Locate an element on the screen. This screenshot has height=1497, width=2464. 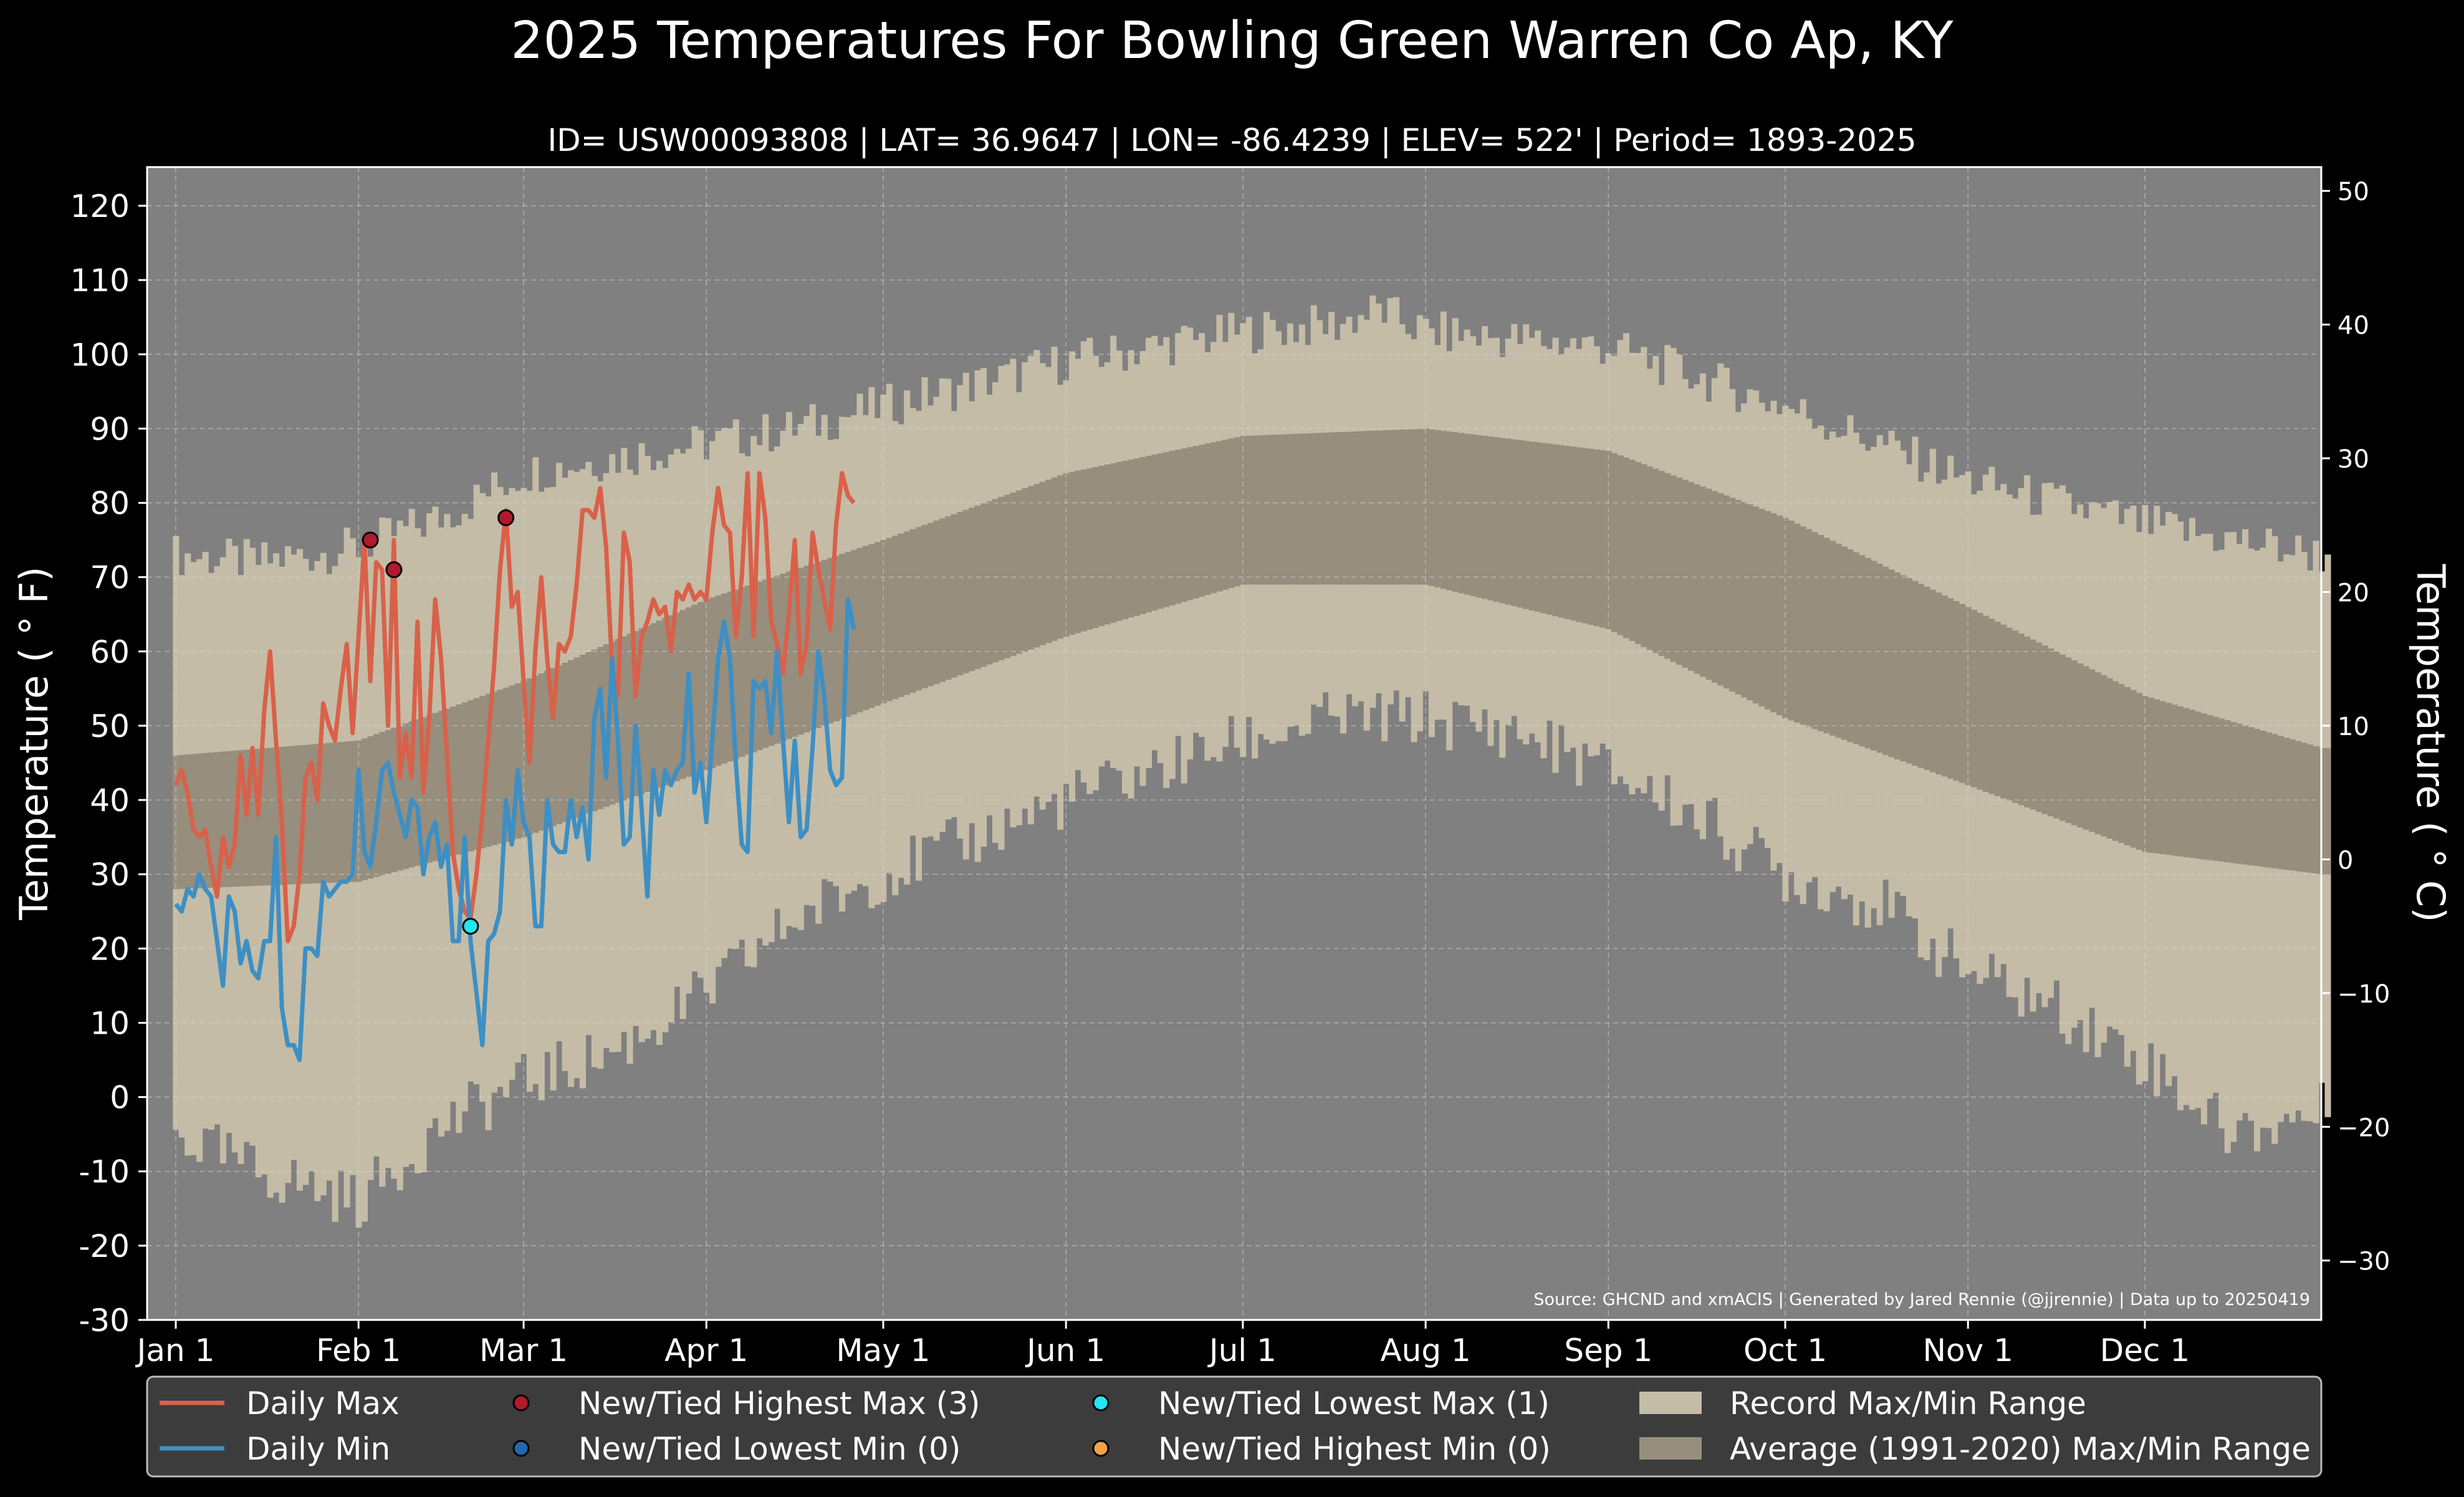
y2-axis-label: Temperature ( ° C) is located at coordinates (2430, 743).